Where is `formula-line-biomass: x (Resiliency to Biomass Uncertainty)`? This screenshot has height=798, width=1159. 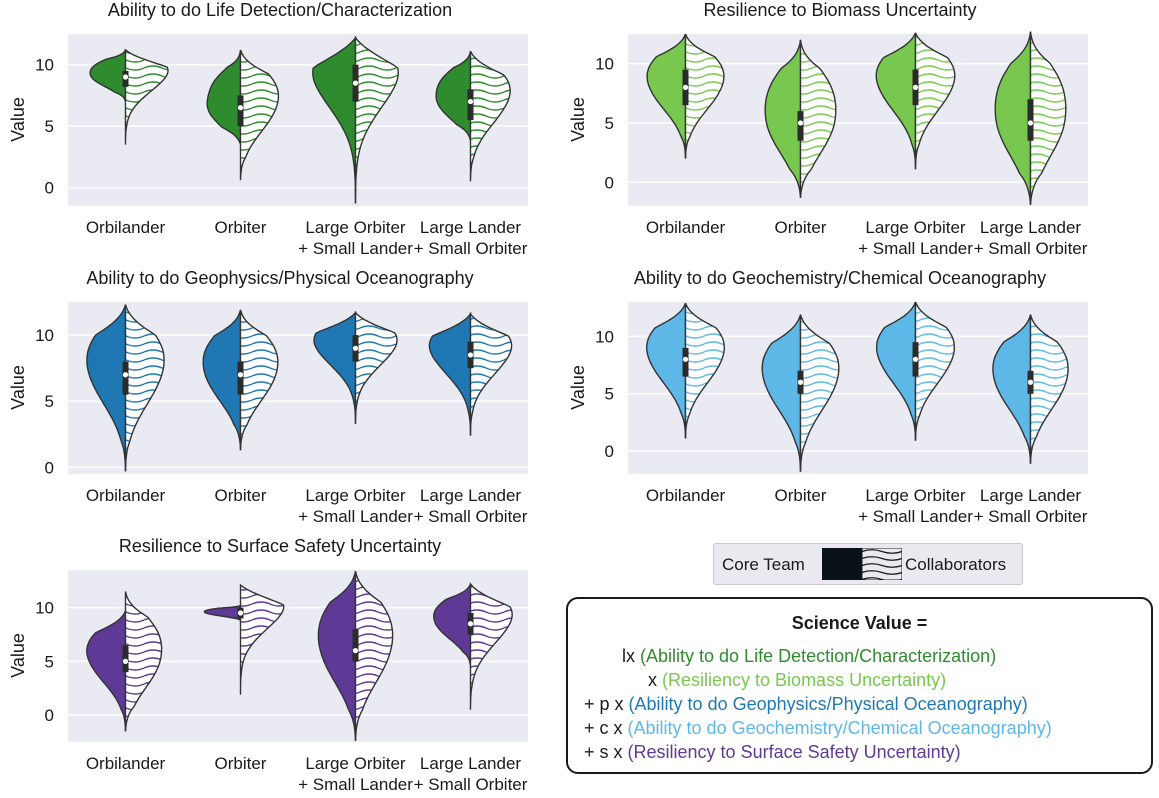
formula-line-biomass: x (Resiliency to Biomass Uncertainty) is located at coordinates (797, 680).